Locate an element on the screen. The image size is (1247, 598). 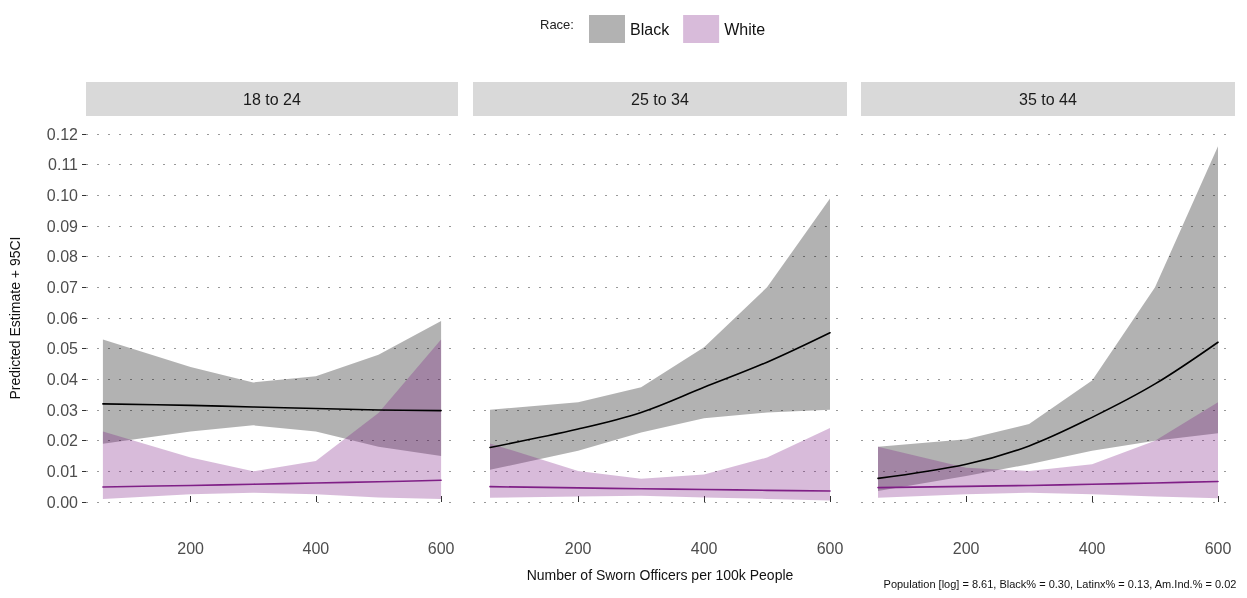
chart-title: 25 to 34 is located at coordinates (660, 99).